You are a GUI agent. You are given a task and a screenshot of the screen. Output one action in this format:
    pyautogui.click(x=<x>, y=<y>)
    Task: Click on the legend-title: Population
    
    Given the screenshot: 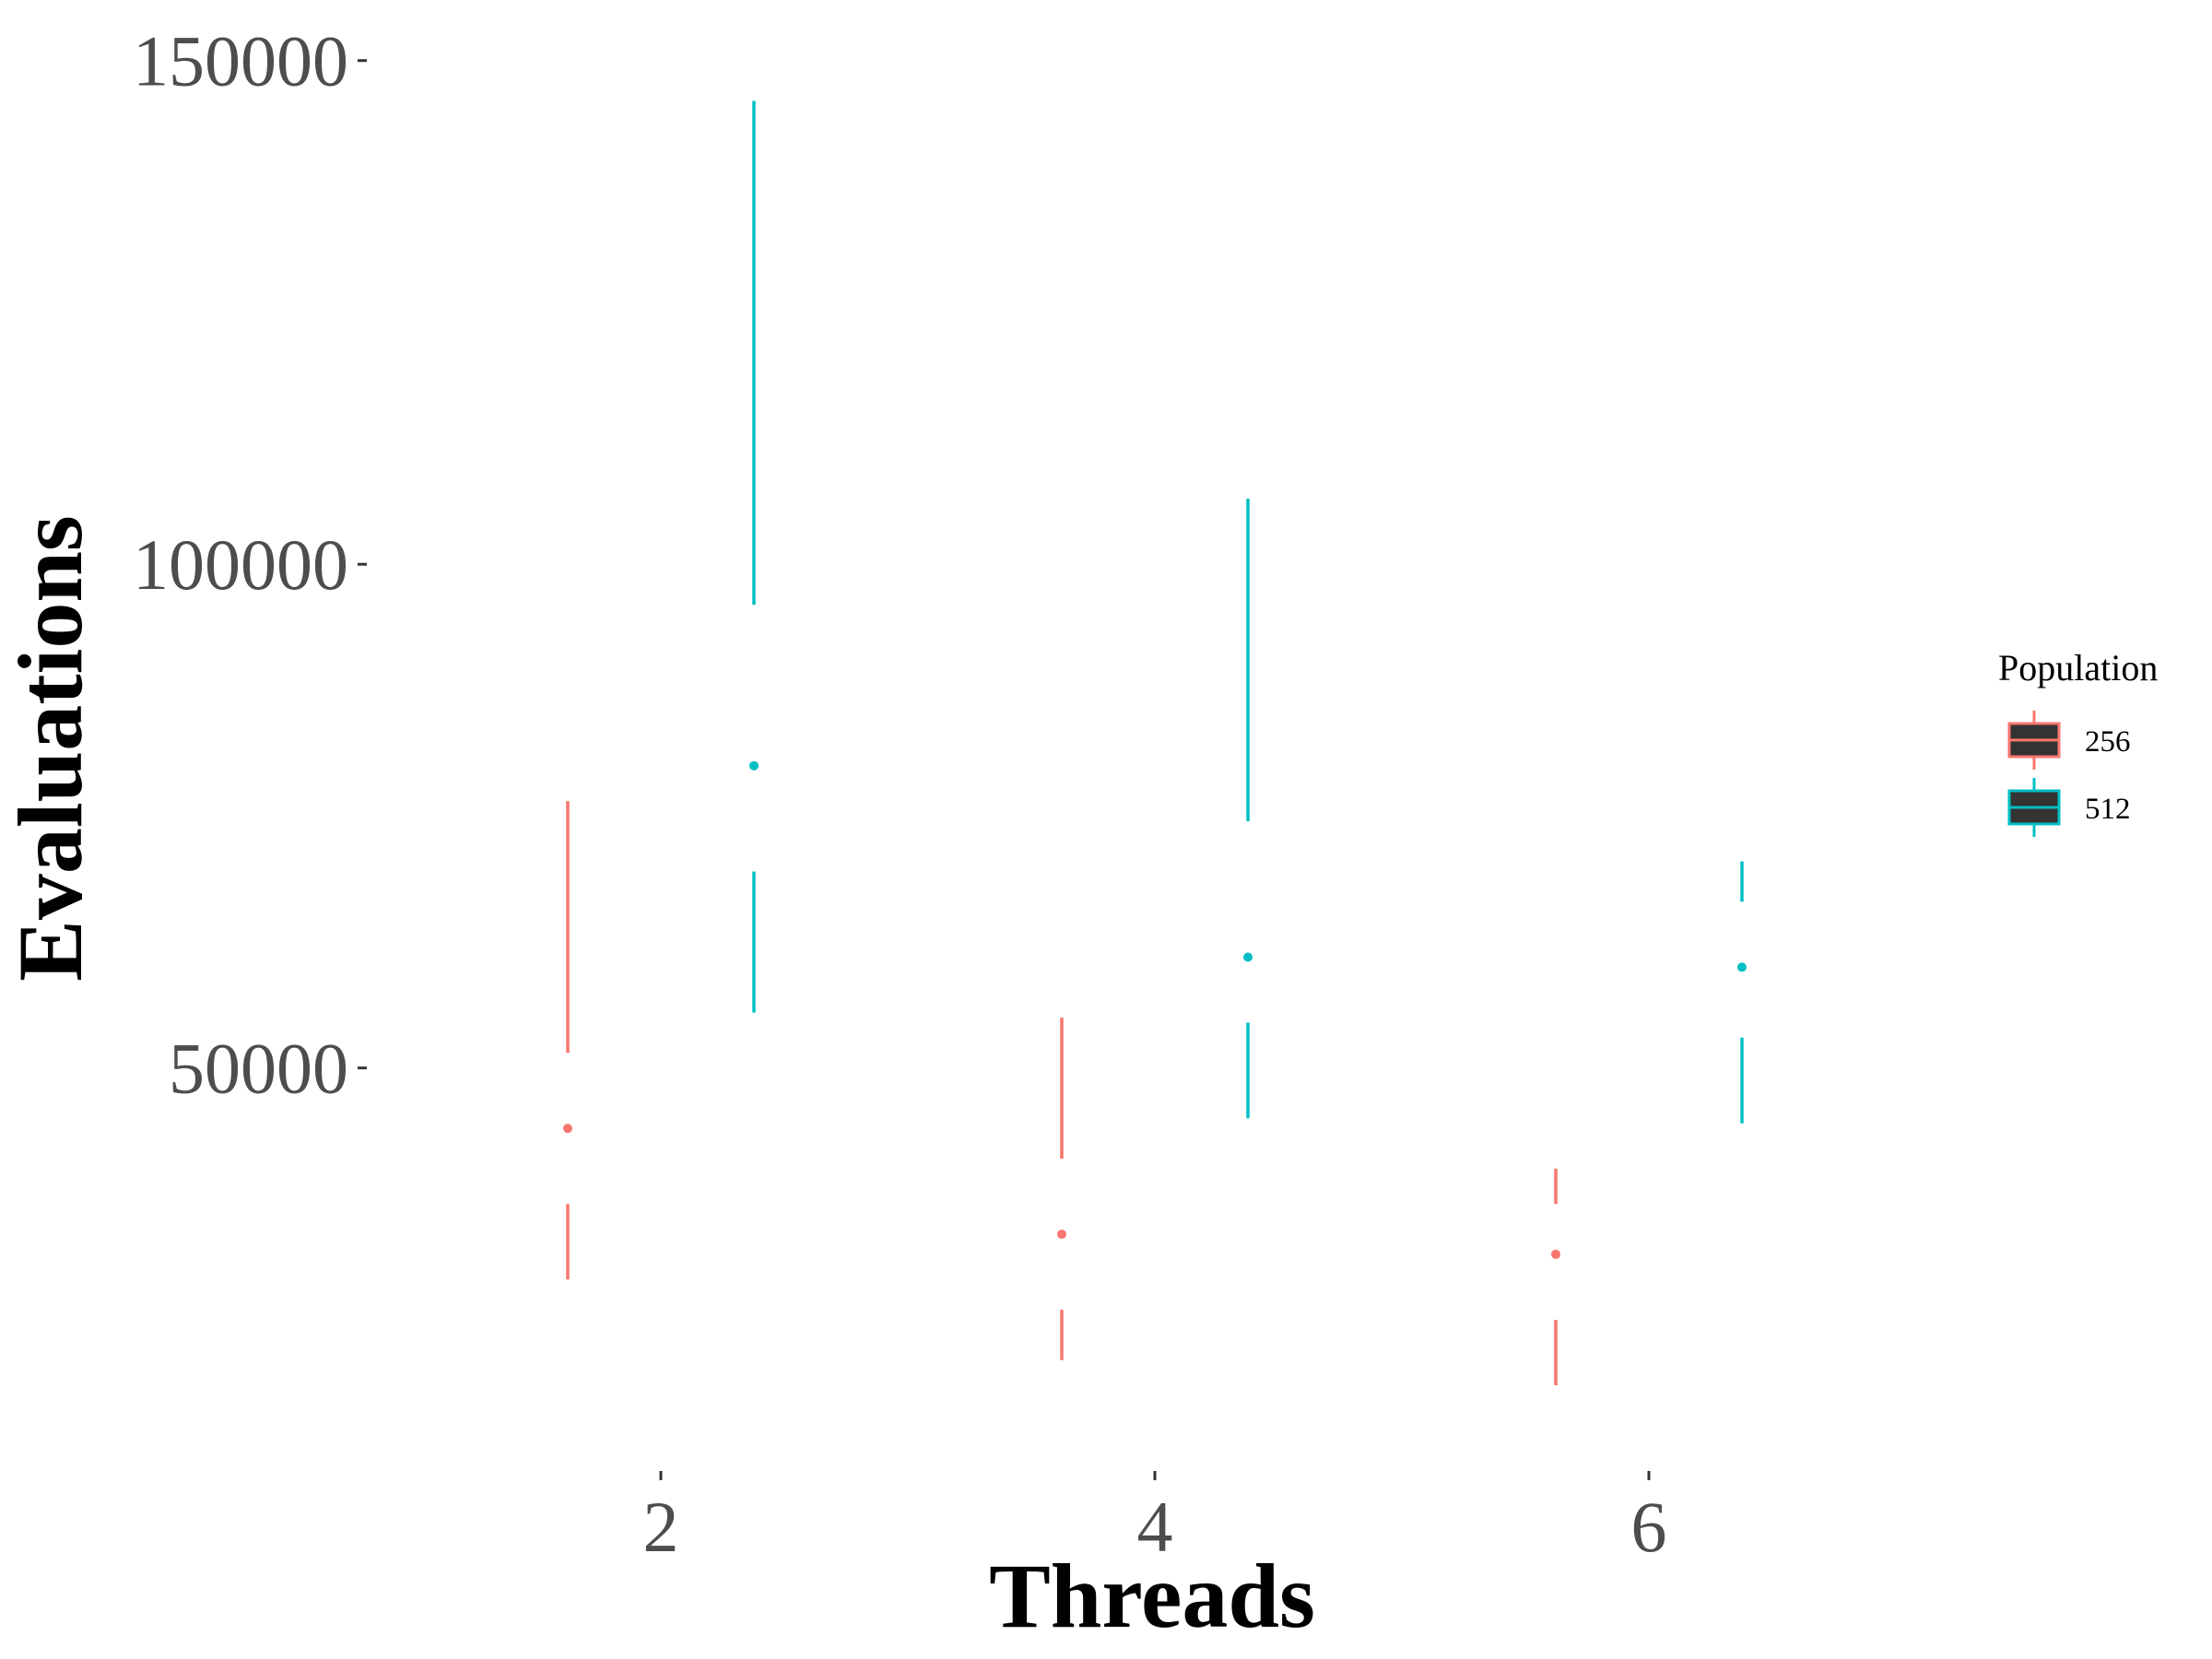 What is the action you would take?
    pyautogui.click(x=2078, y=667)
    